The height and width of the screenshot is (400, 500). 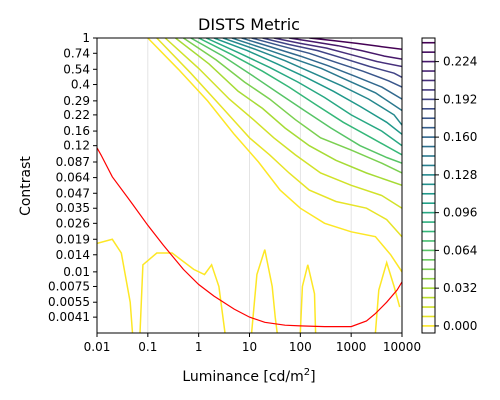 What do you see at coordinates (73, 239) in the screenshot?
I see `y-tick-label: 0.019` at bounding box center [73, 239].